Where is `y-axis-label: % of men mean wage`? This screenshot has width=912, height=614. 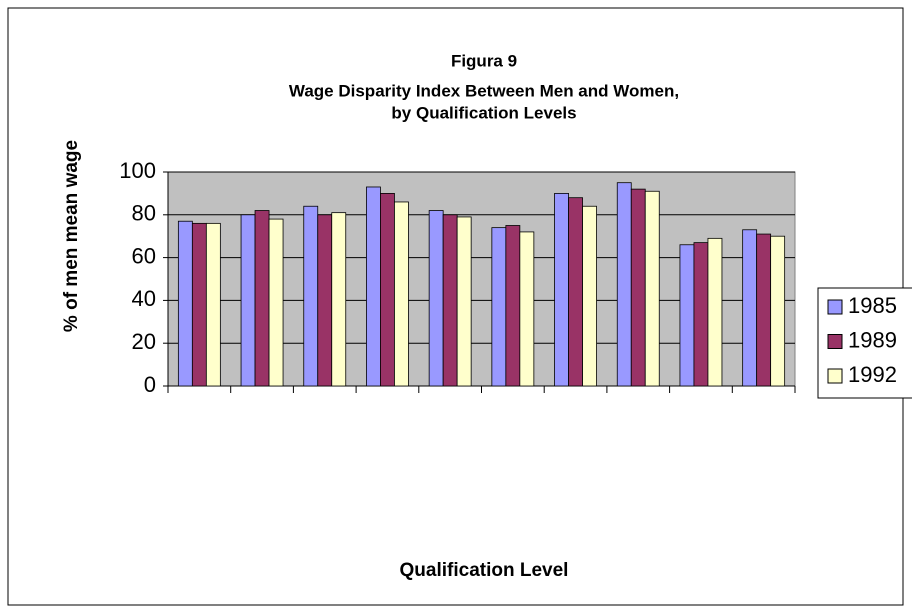
y-axis-label: % of men mean wage is located at coordinates (71, 236).